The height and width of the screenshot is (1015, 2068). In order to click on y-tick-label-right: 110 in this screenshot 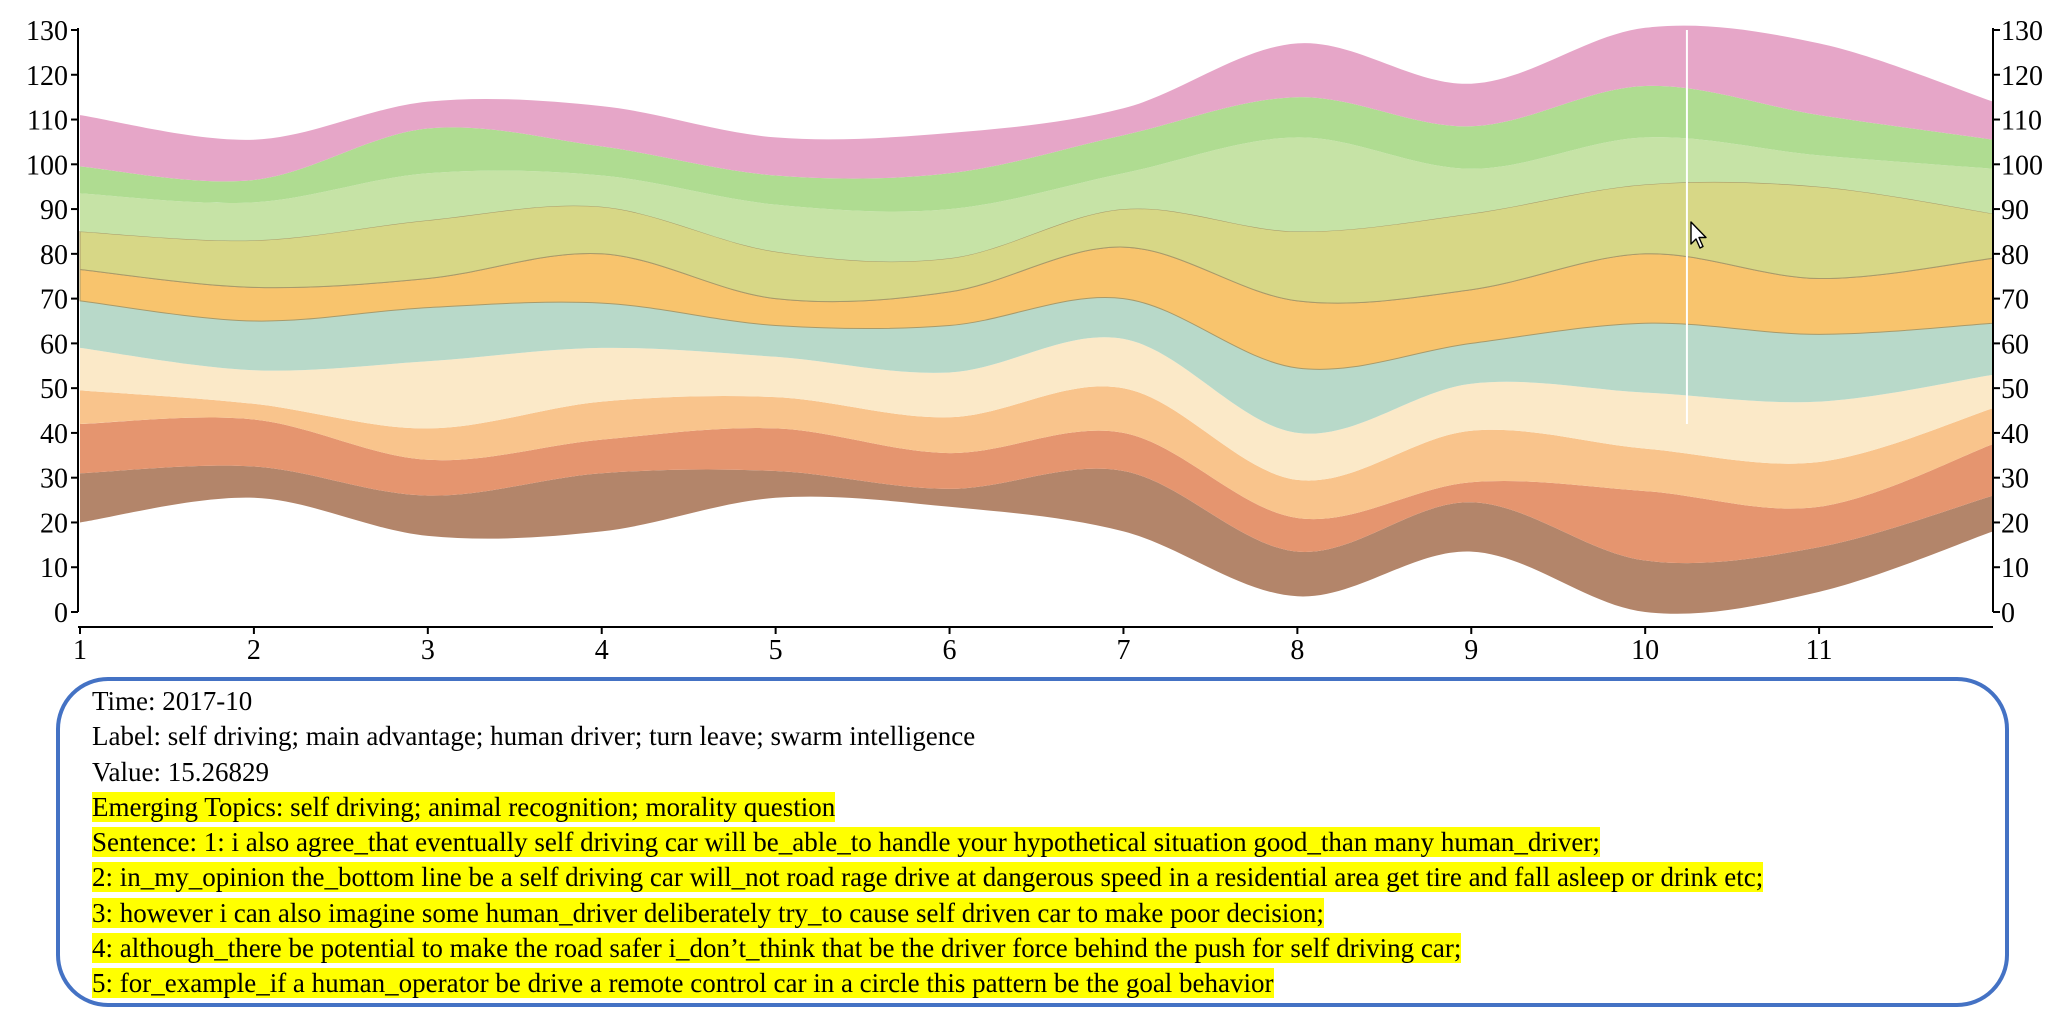, I will do `click(2021, 121)`.